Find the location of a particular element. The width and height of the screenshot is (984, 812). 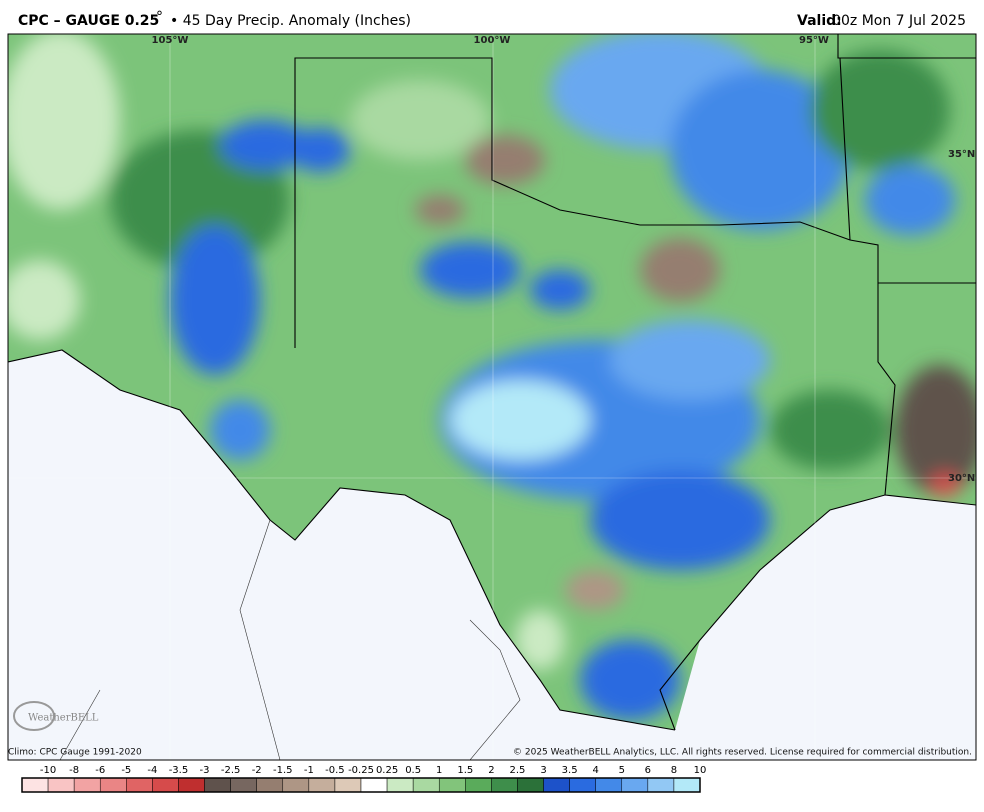

colorbar-label: 5 is located at coordinates (622, 770).